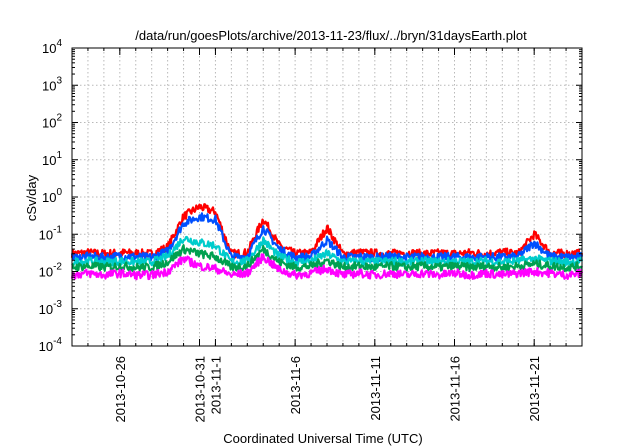 The image size is (640, 448). I want to click on y-tick-label: 10⁰, so click(52, 196).